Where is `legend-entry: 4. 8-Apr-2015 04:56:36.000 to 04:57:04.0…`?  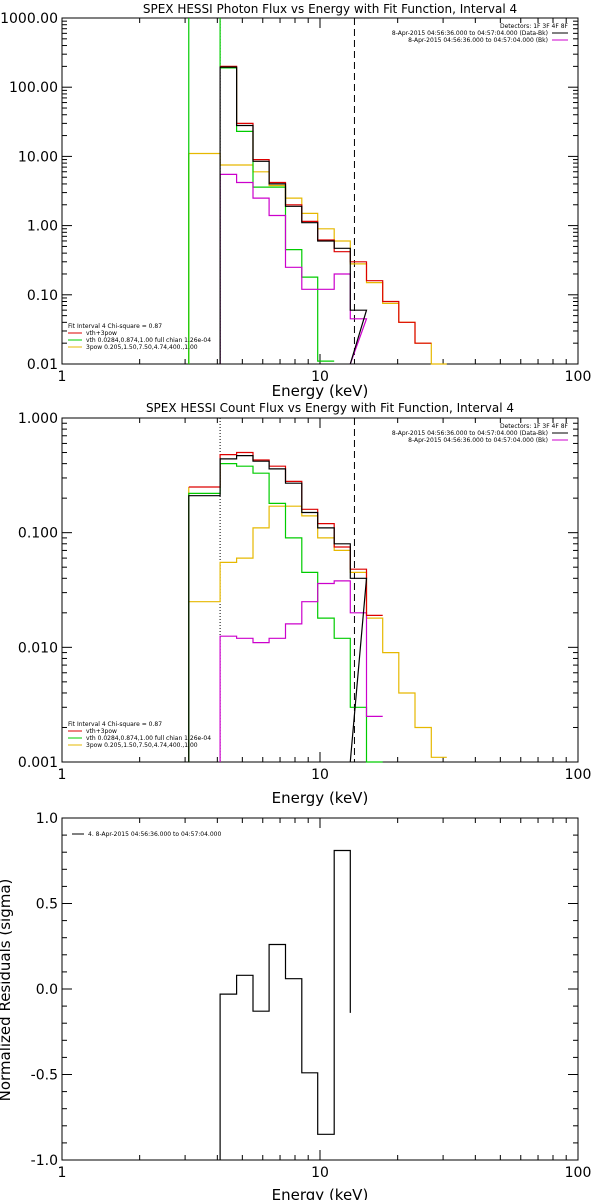
legend-entry: 4. 8-Apr-2015 04:56:36.000 to 04:57:04.0… is located at coordinates (154, 834).